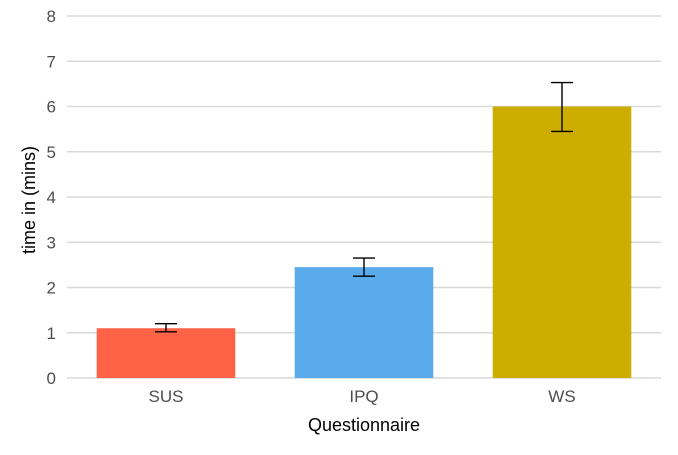 The image size is (678, 455). What do you see at coordinates (364, 425) in the screenshot?
I see `x-axis-title: Questionnaire` at bounding box center [364, 425].